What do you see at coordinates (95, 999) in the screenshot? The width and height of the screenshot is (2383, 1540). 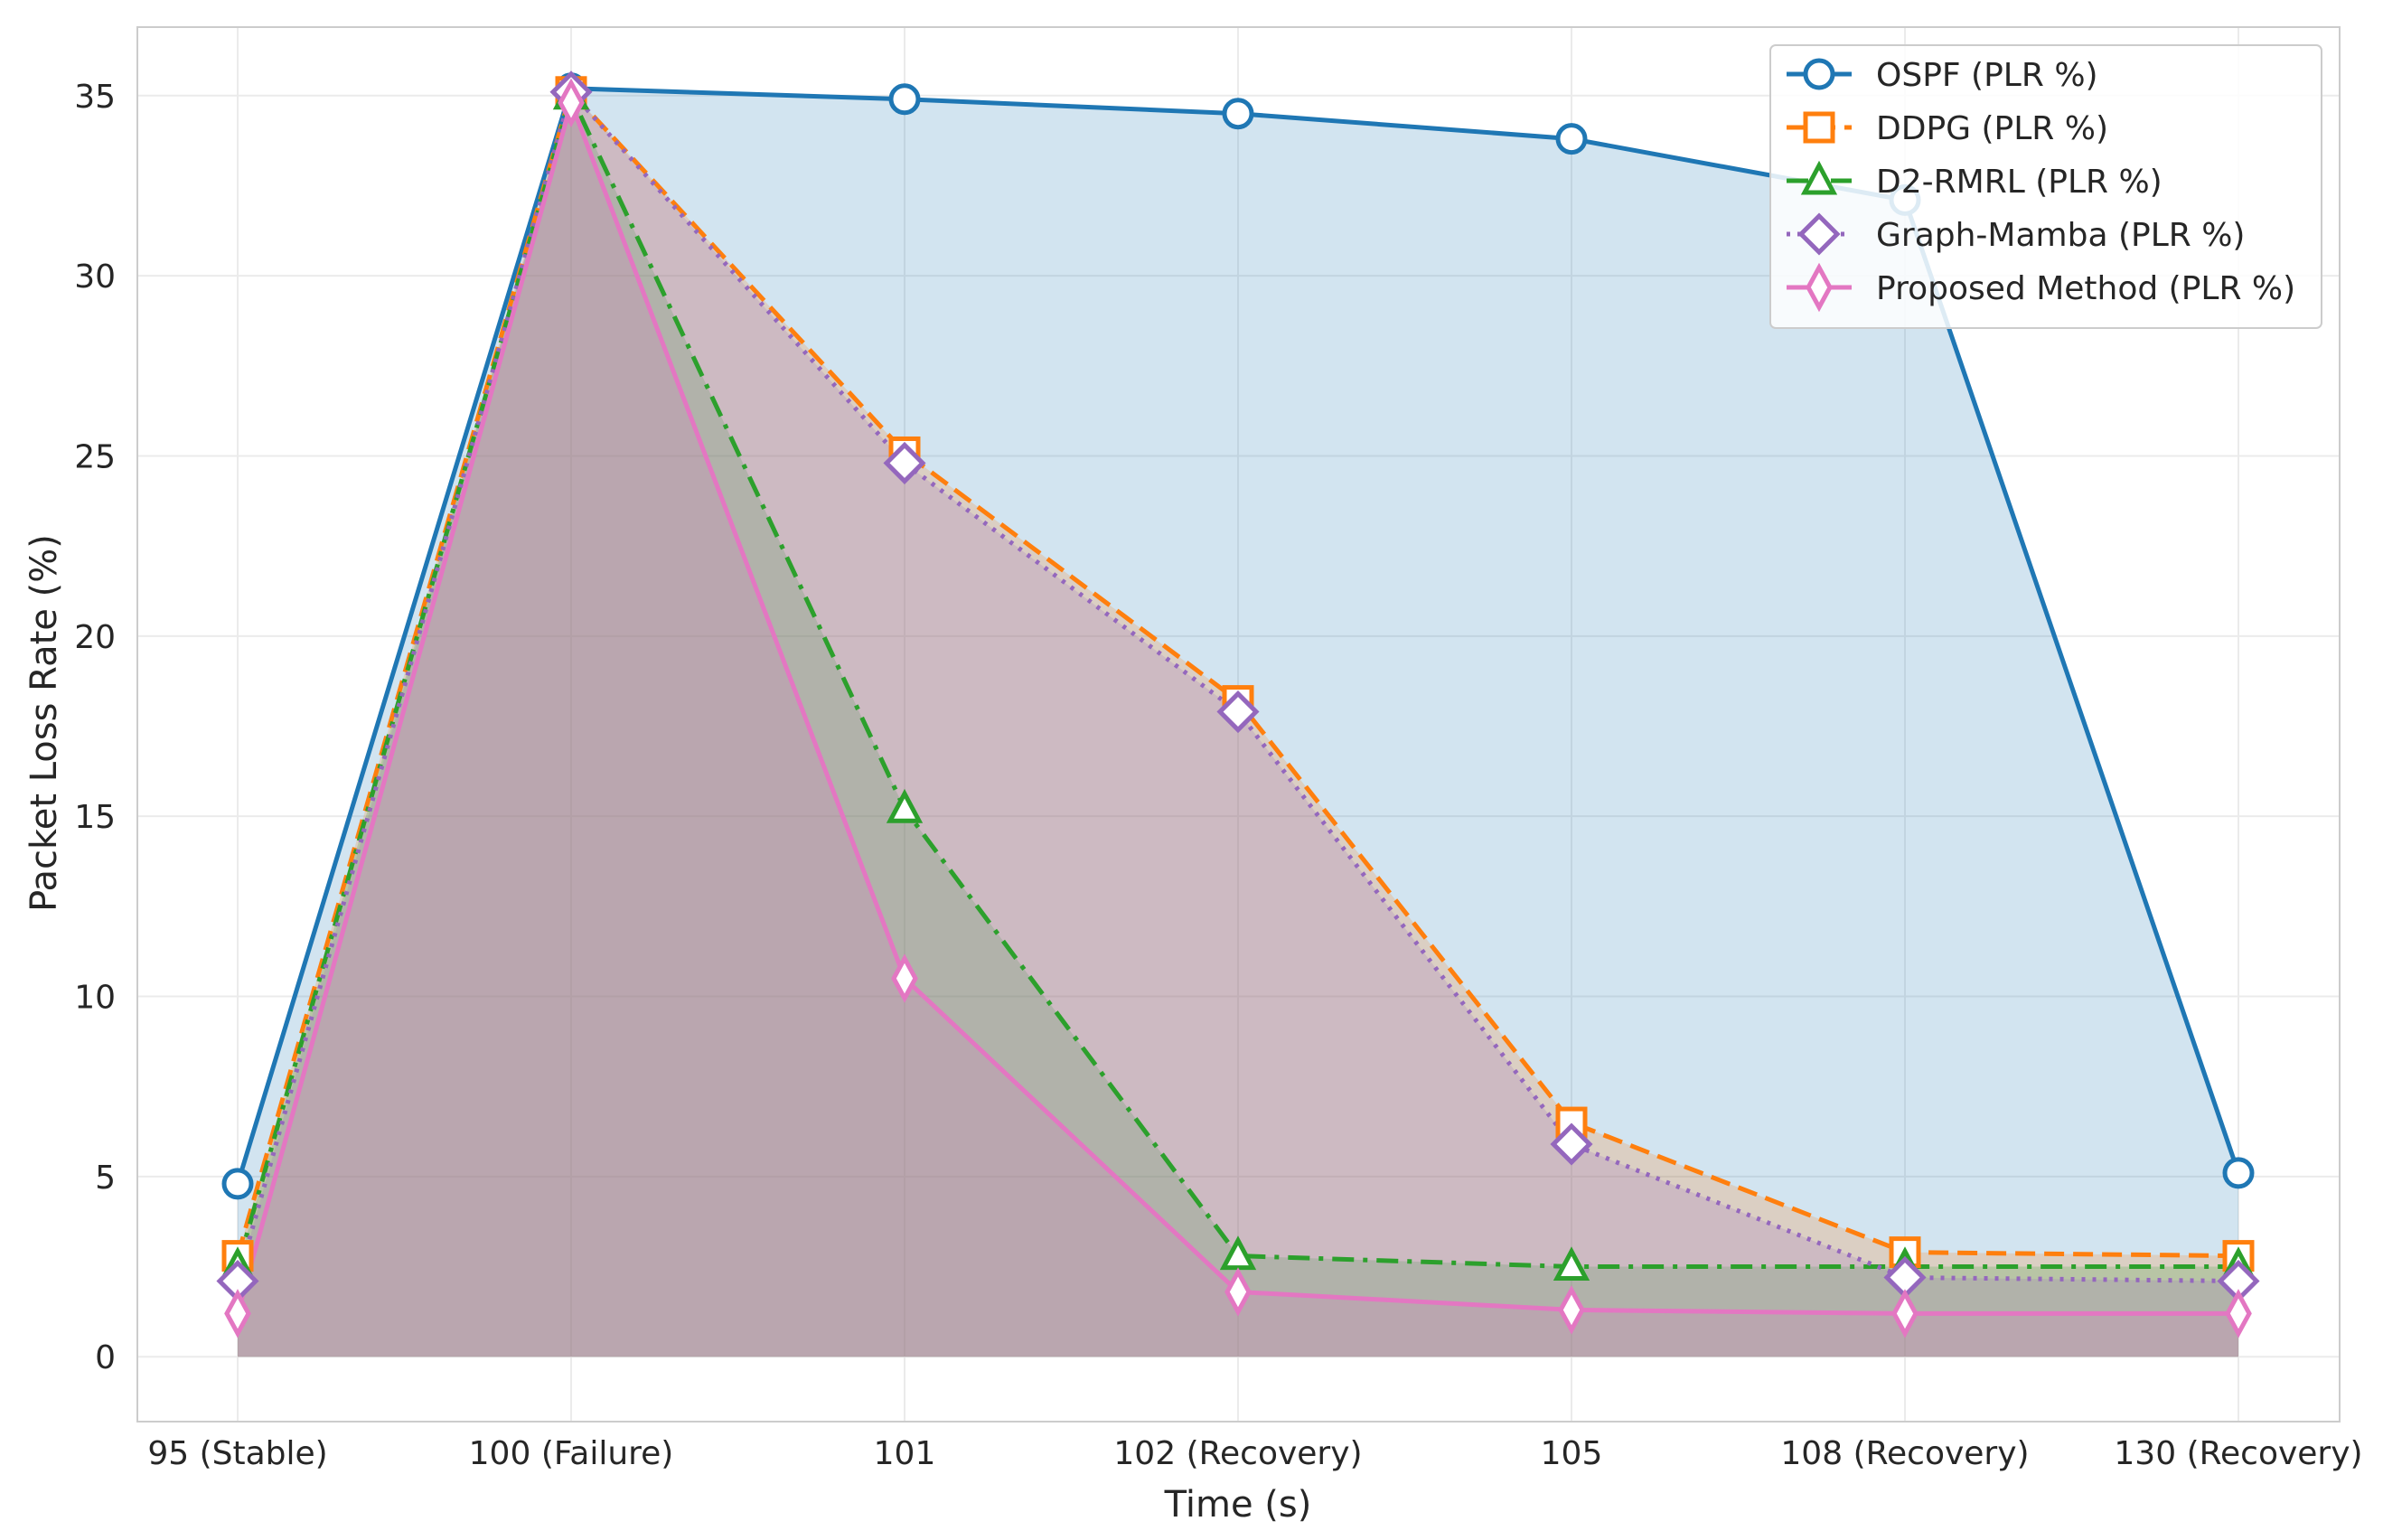 I see `y-tick-label: 10` at bounding box center [95, 999].